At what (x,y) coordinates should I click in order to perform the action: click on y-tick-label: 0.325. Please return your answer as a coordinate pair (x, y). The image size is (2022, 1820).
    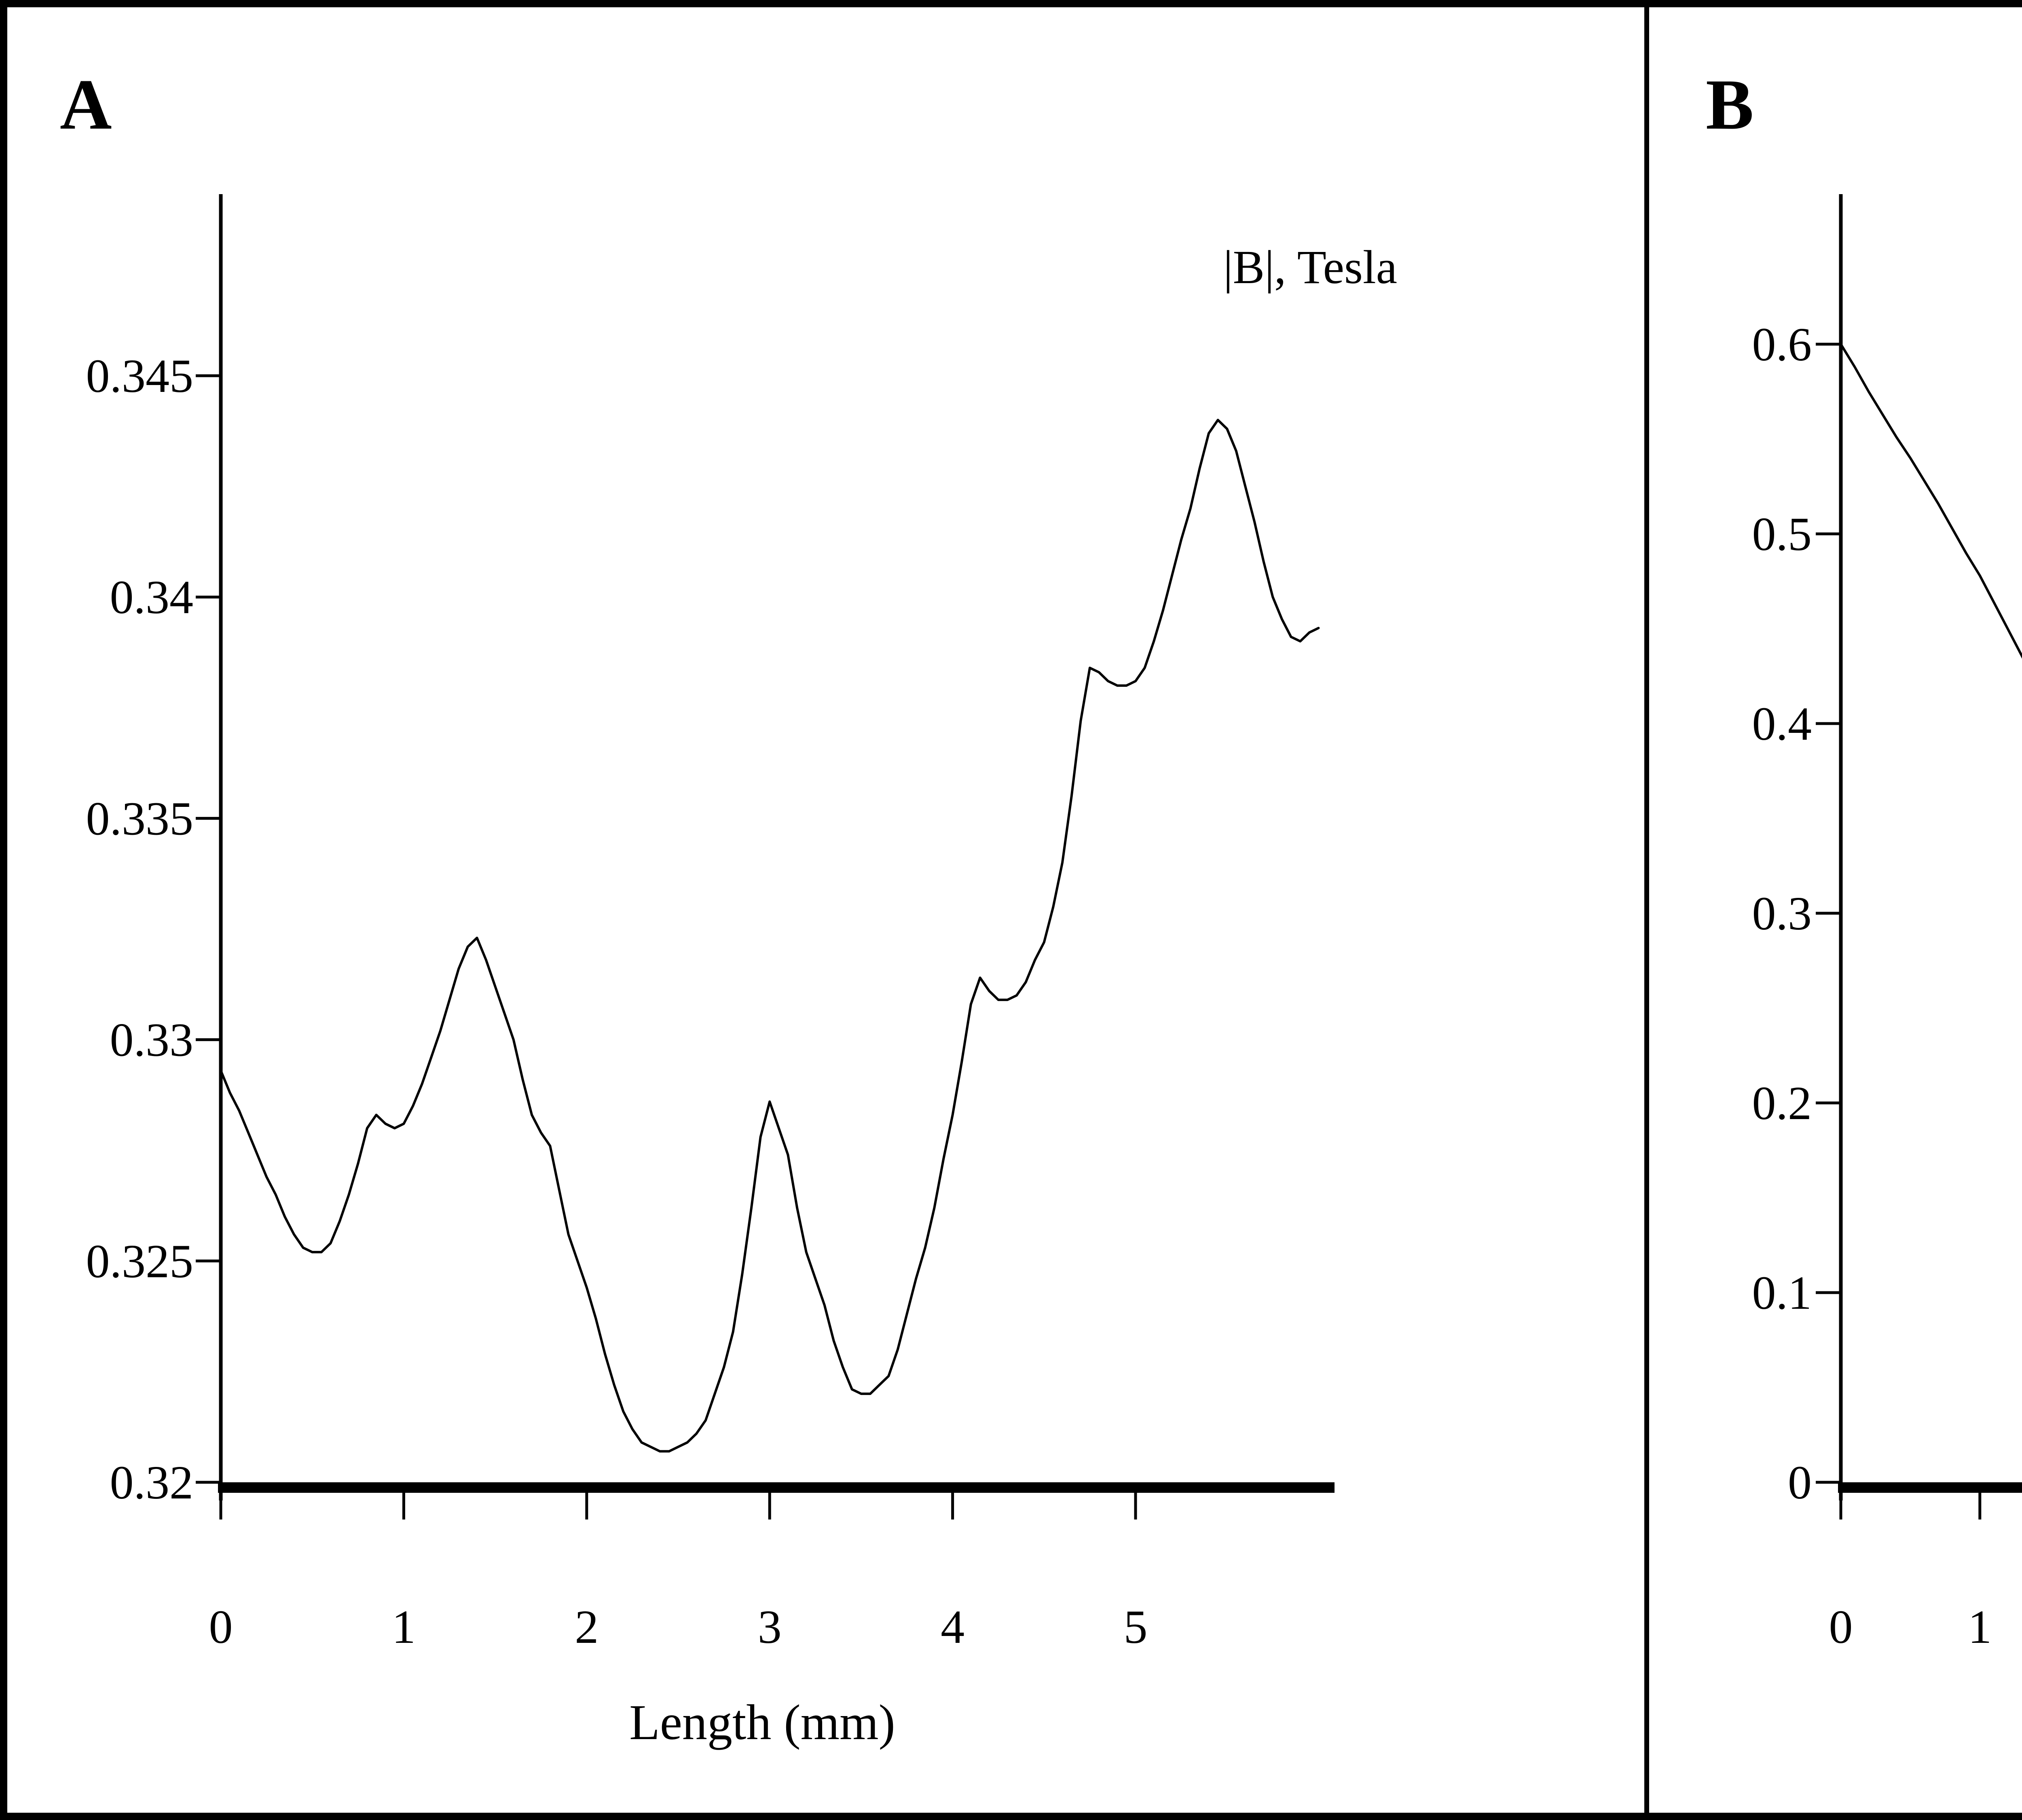
    Looking at the image, I should click on (140, 1261).